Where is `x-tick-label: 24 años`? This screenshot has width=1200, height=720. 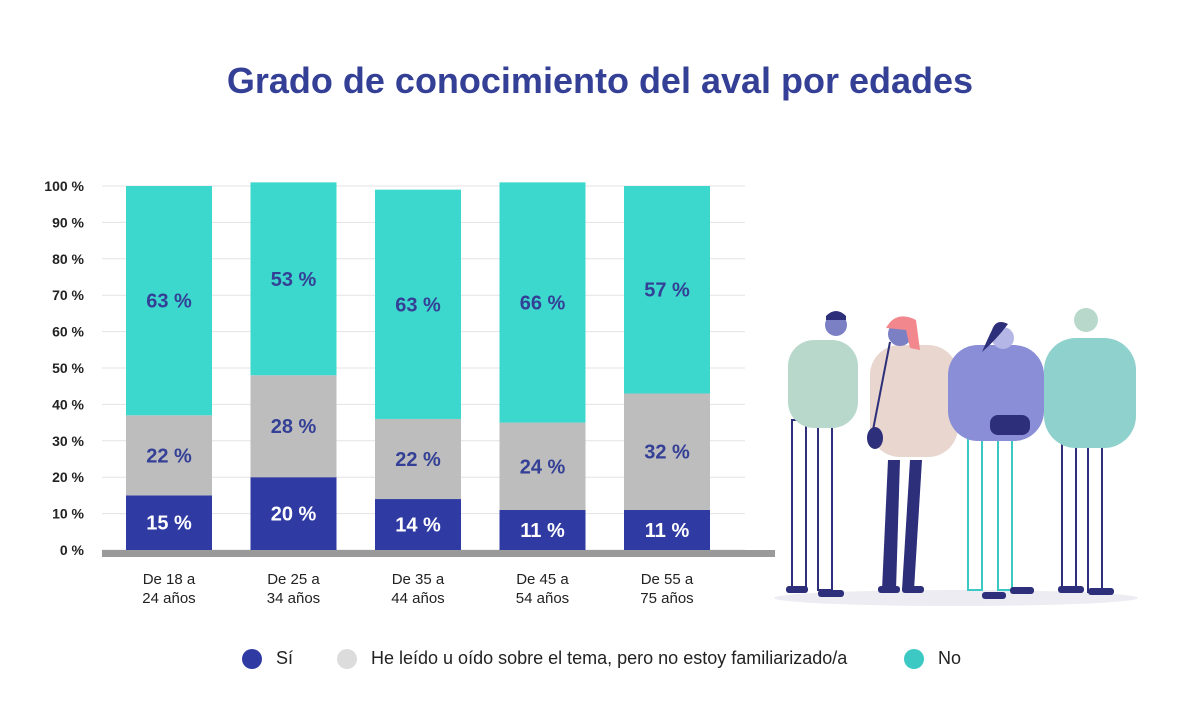 x-tick-label: 24 años is located at coordinates (168, 598).